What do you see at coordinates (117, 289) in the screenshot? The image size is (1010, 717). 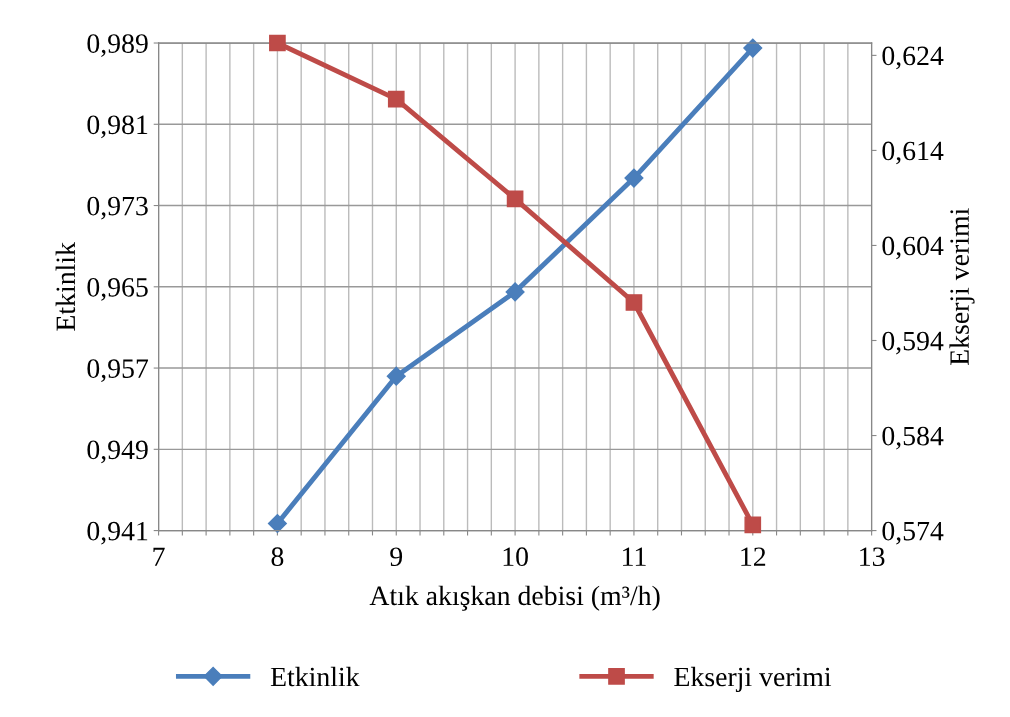 I see `y-tick-label: 0,965` at bounding box center [117, 289].